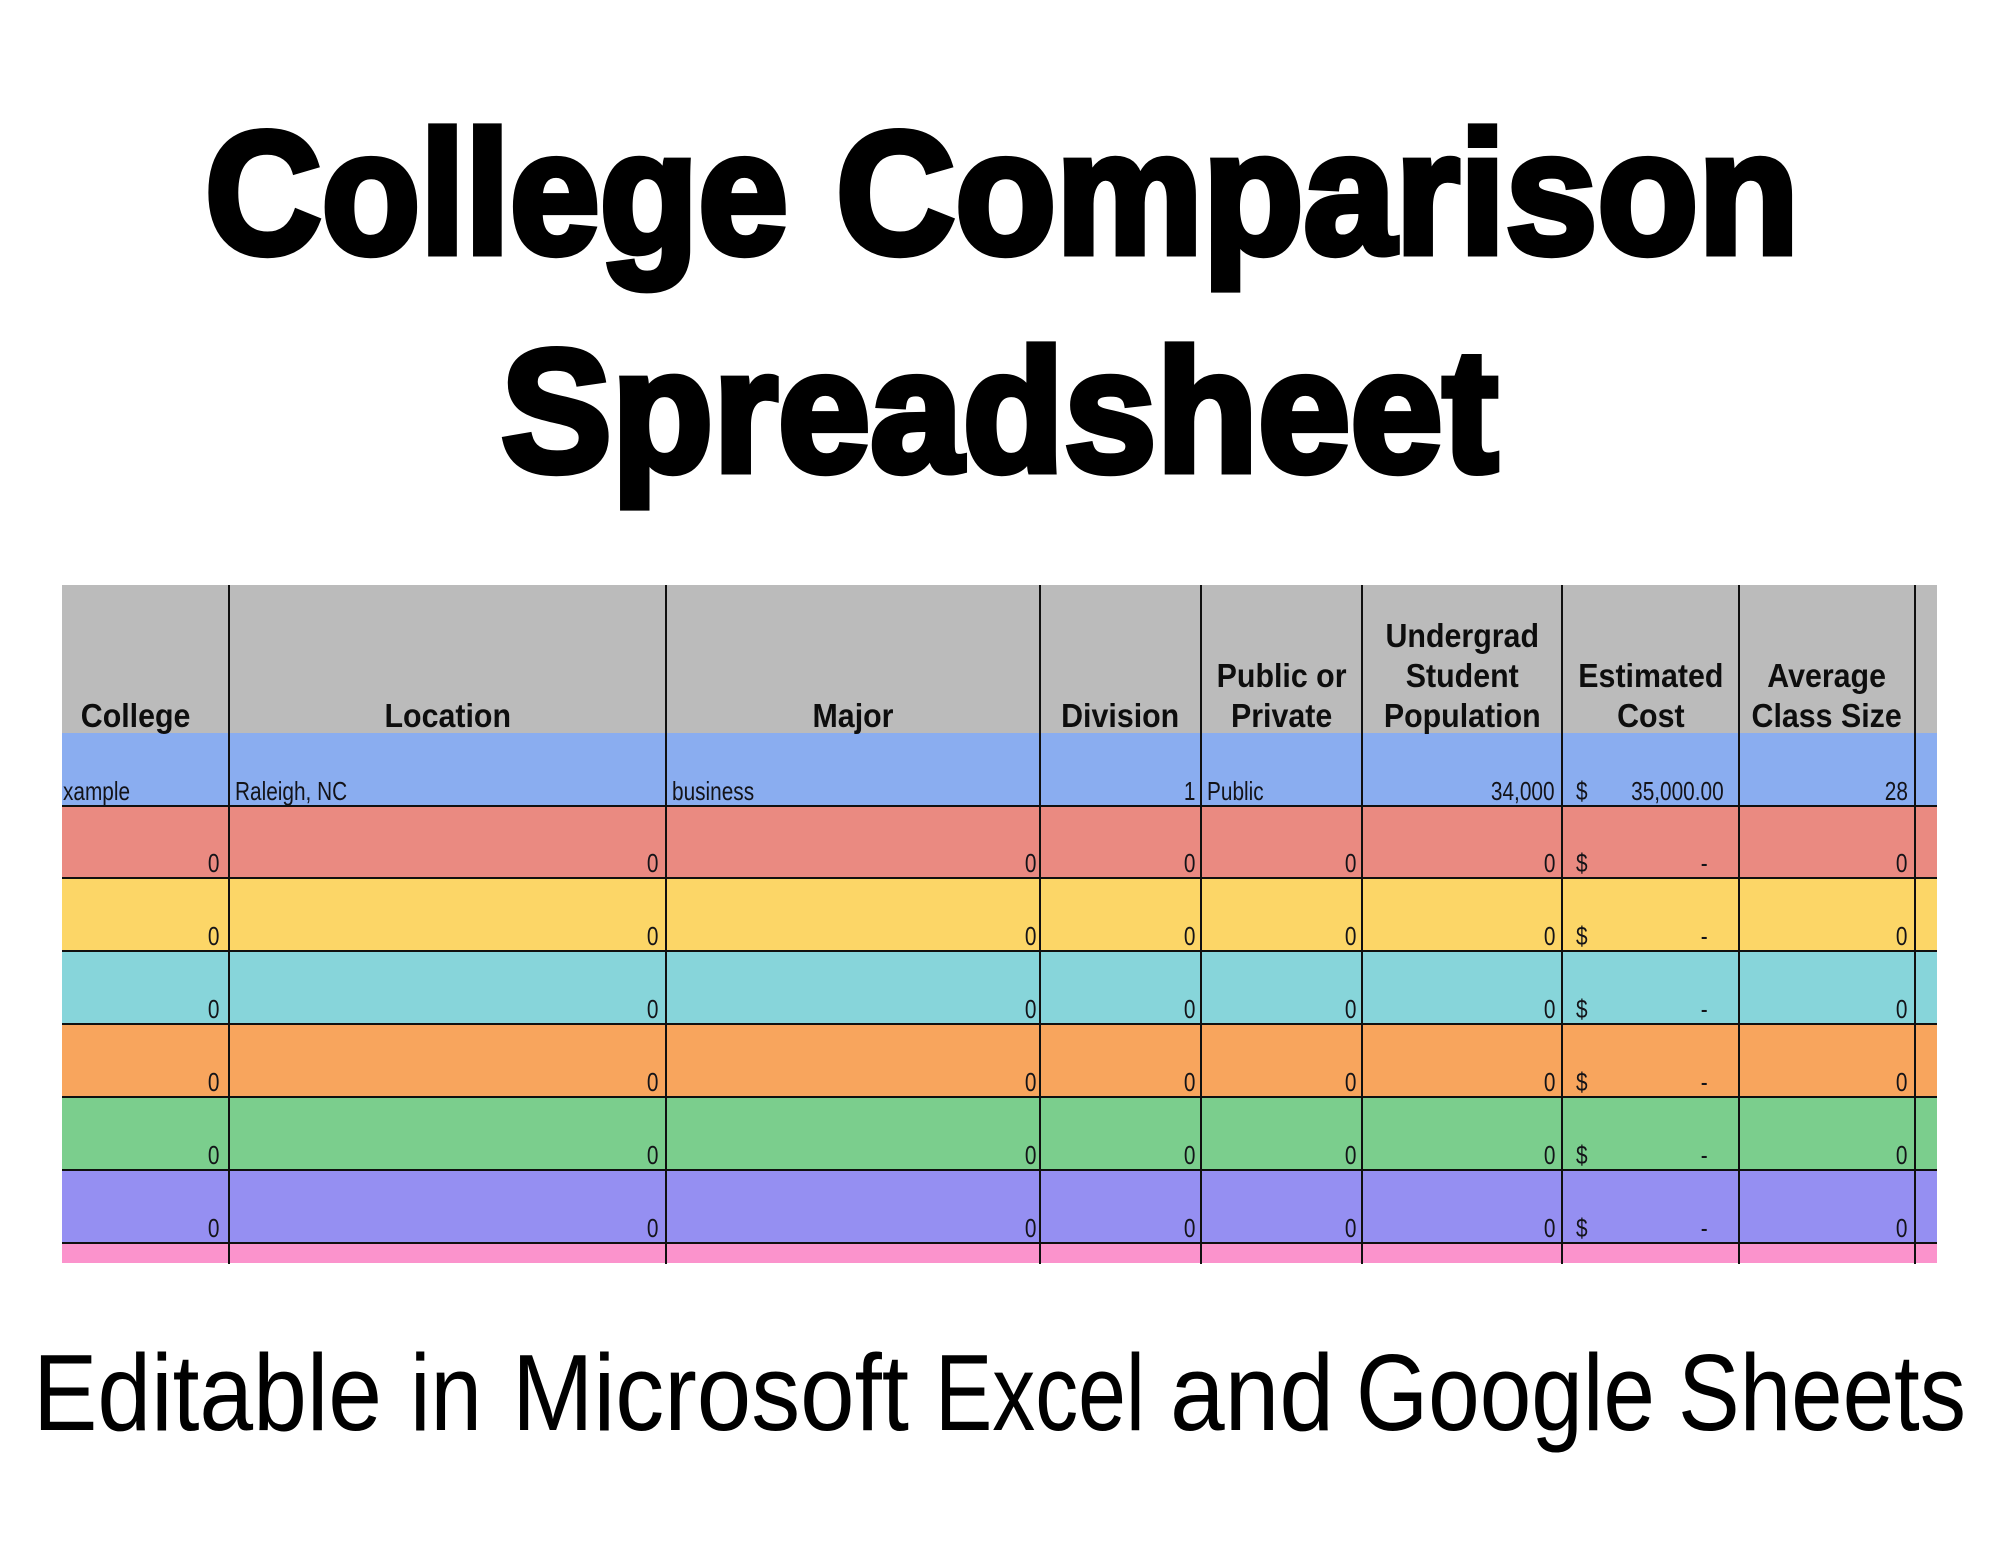 This screenshot has height=1545, width=2000. I want to click on svg-text: Microsoft, so click(710, 1393).